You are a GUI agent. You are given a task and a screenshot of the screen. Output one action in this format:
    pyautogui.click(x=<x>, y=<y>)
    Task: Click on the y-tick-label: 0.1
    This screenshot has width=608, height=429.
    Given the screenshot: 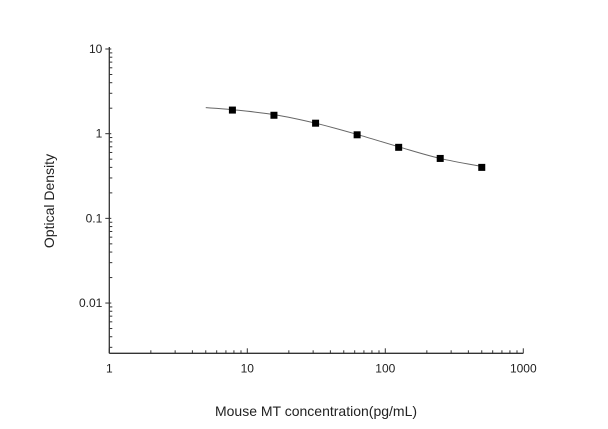 What is the action you would take?
    pyautogui.click(x=94, y=218)
    